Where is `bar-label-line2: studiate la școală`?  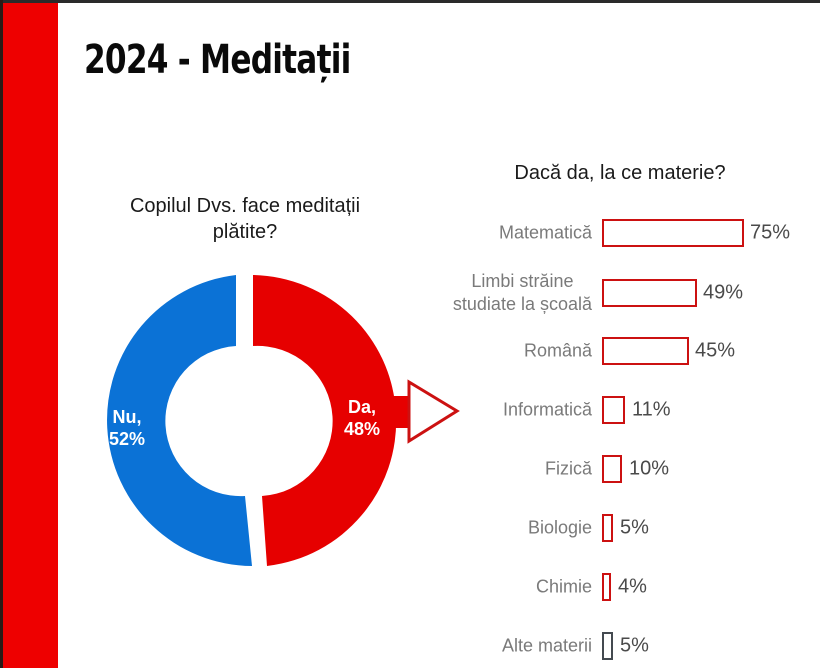
bar-label-line2: studiate la școală is located at coordinates (522, 304).